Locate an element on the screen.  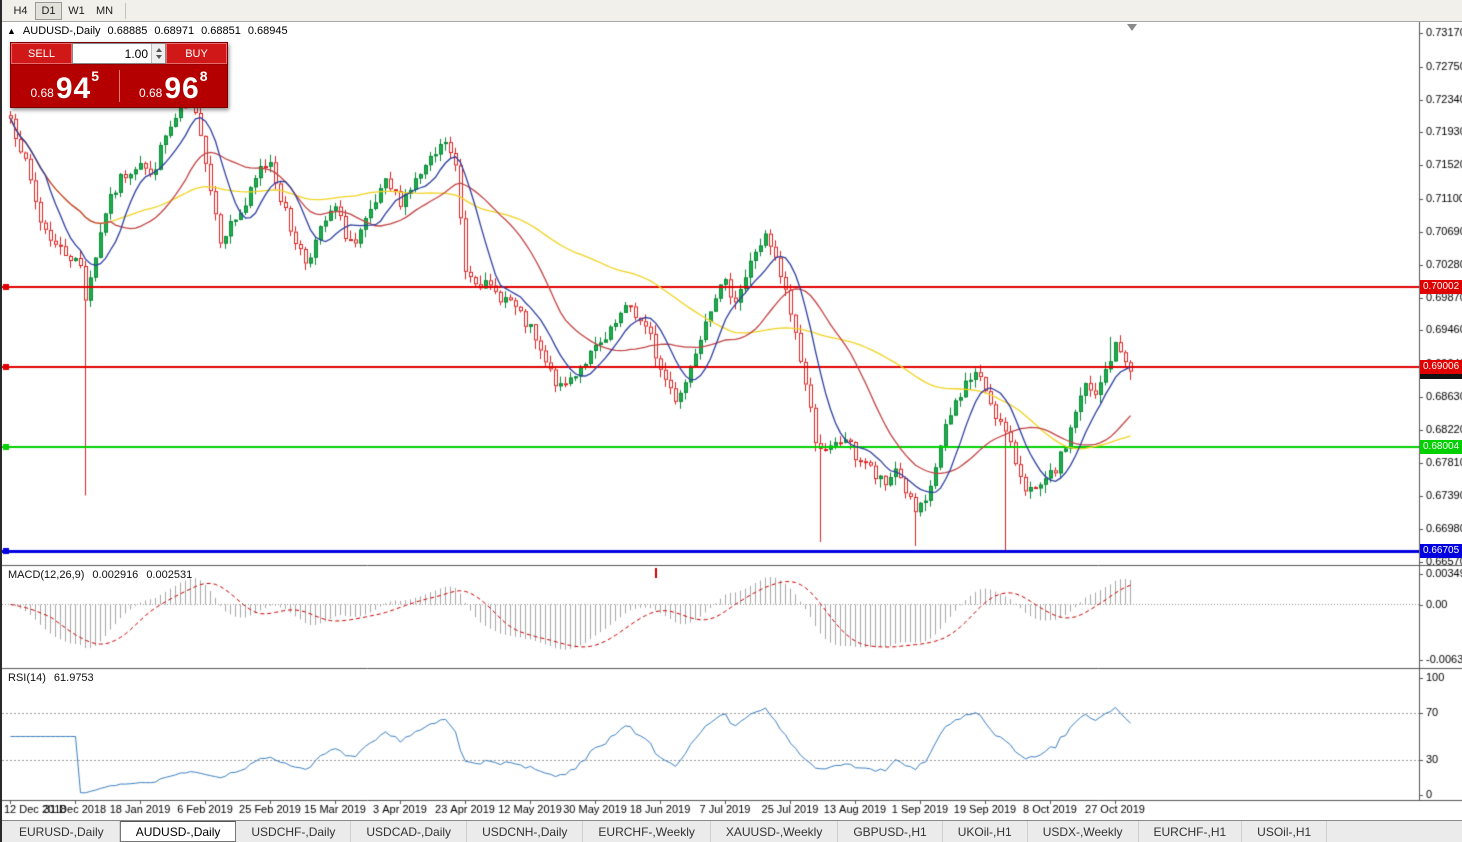
trade-widget-controls: SELL BUY is located at coordinates (119, 54).